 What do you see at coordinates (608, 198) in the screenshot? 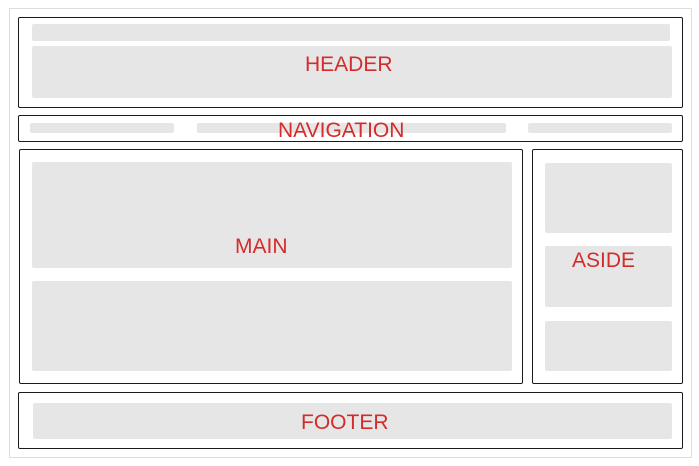
I see `aside-top-placeholder` at bounding box center [608, 198].